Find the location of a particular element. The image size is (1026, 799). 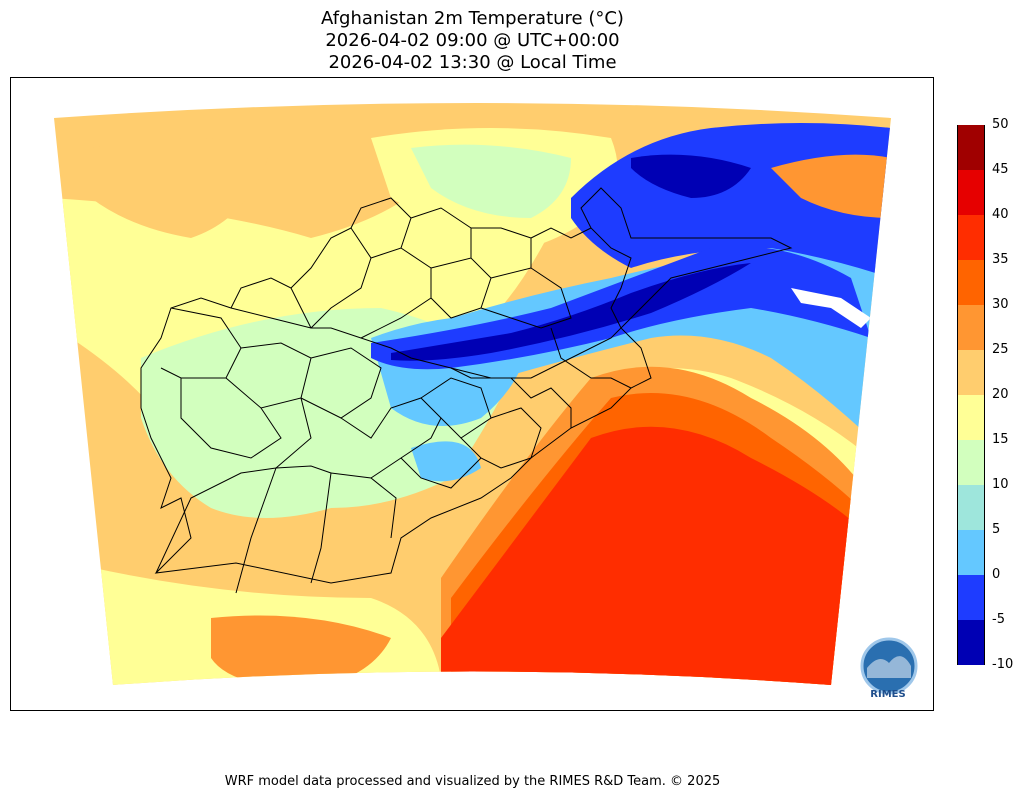

rimes-logo: RIMES is located at coordinates (889, 668).